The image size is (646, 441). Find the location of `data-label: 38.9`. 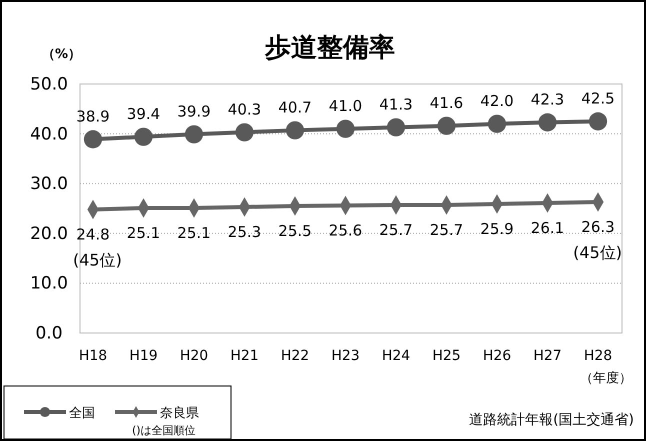

data-label: 38.9 is located at coordinates (93, 116).